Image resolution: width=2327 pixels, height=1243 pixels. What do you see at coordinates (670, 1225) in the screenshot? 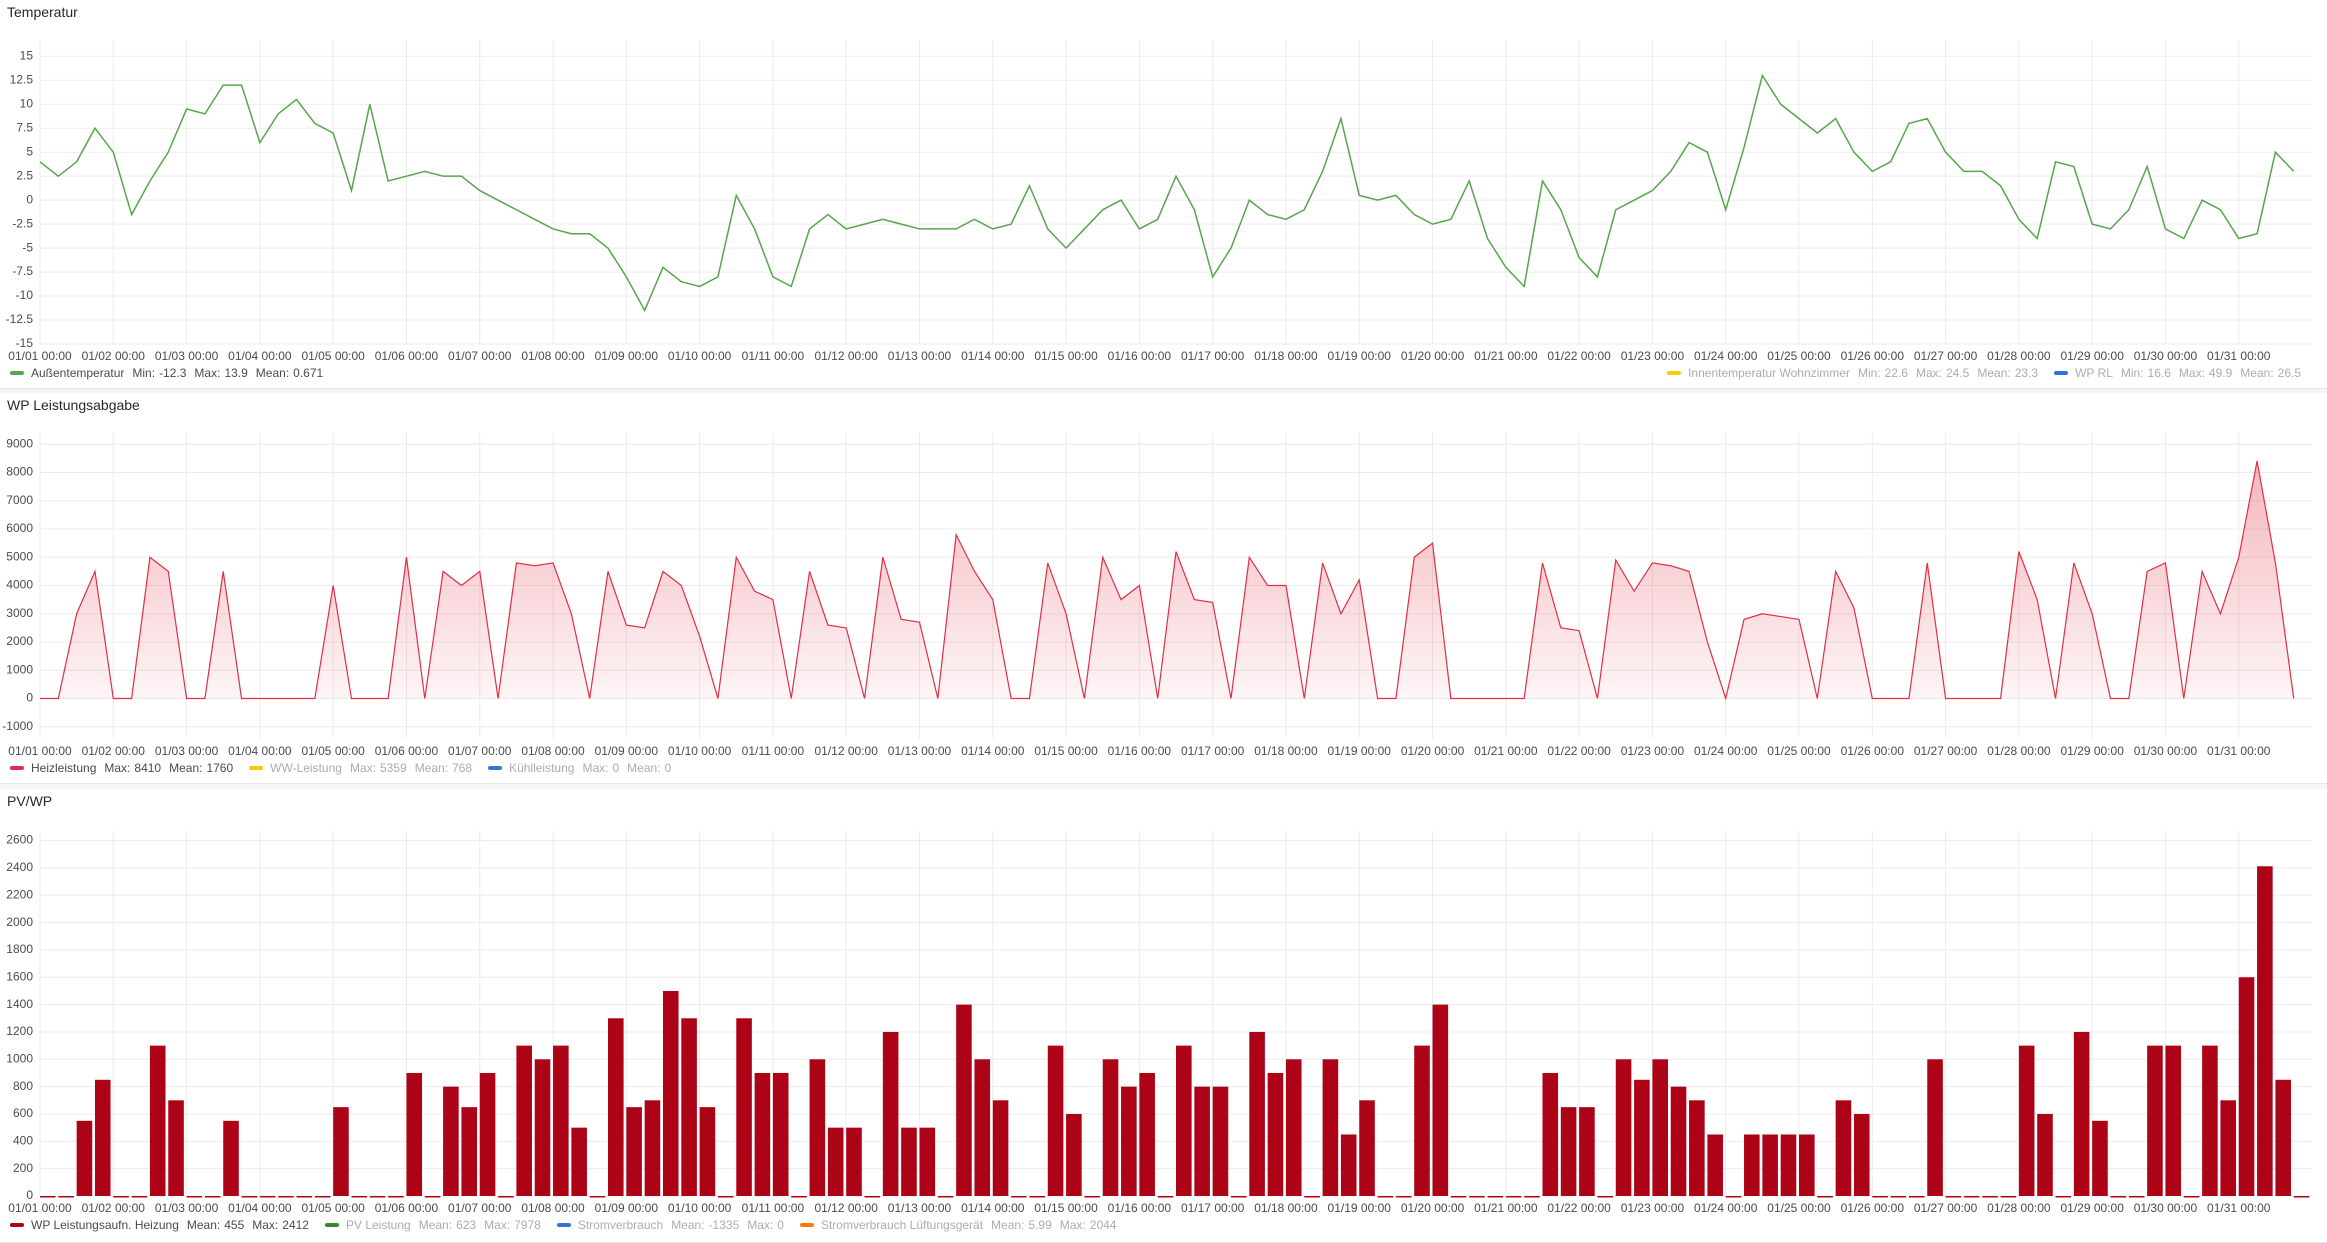
I see `legend-item: Stromverbrauch Mean: -1335 Max: 0` at bounding box center [670, 1225].